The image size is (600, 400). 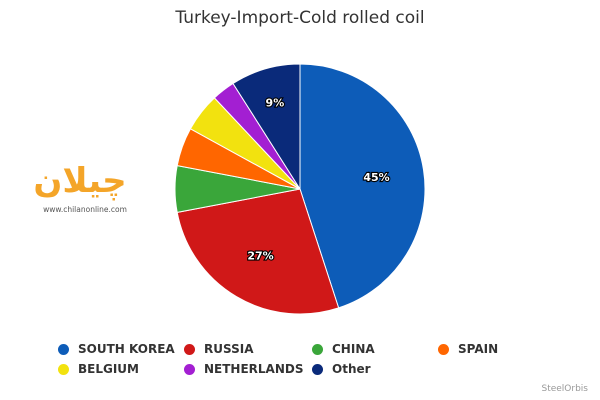 I want to click on legend-marker-netherlands, so click(x=189, y=369).